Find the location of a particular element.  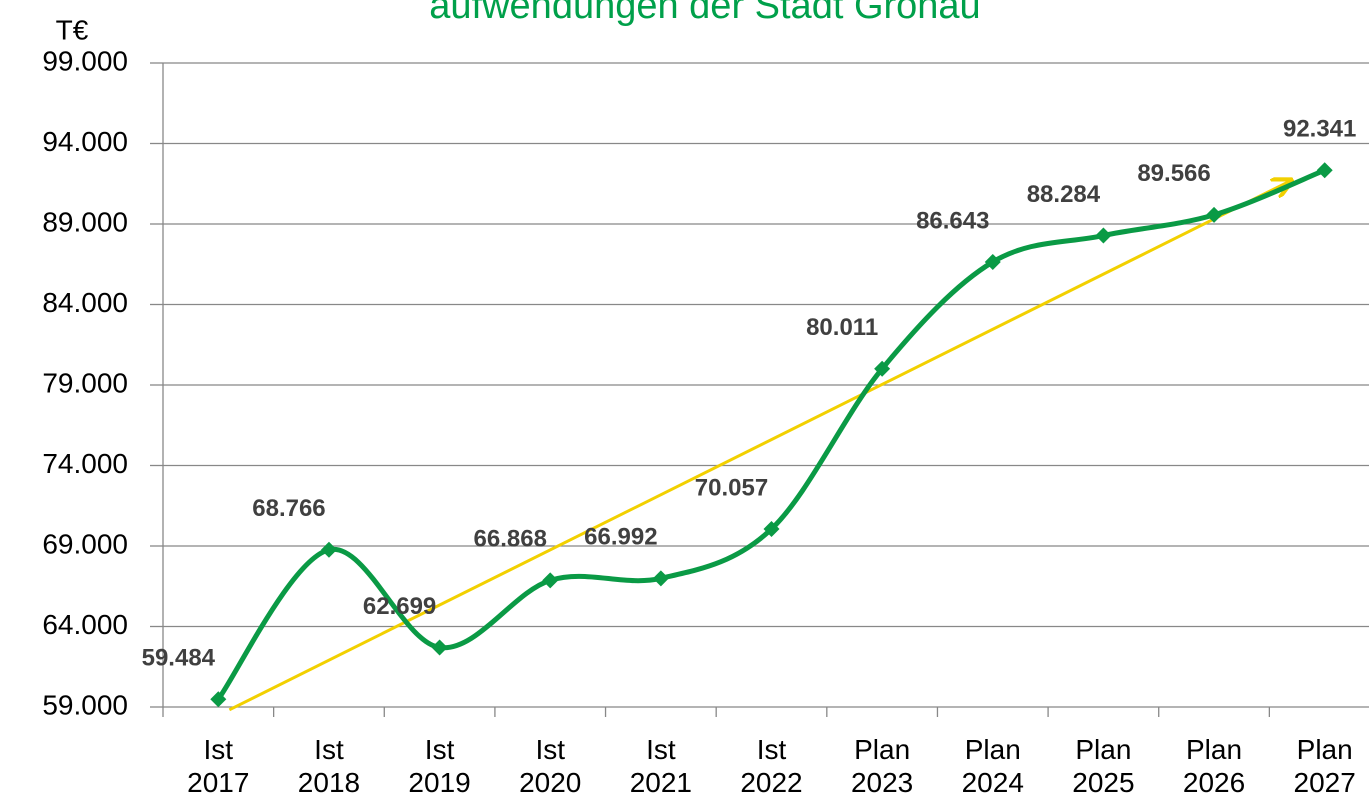

y-tick-label: 59.000 is located at coordinates (85, 704).